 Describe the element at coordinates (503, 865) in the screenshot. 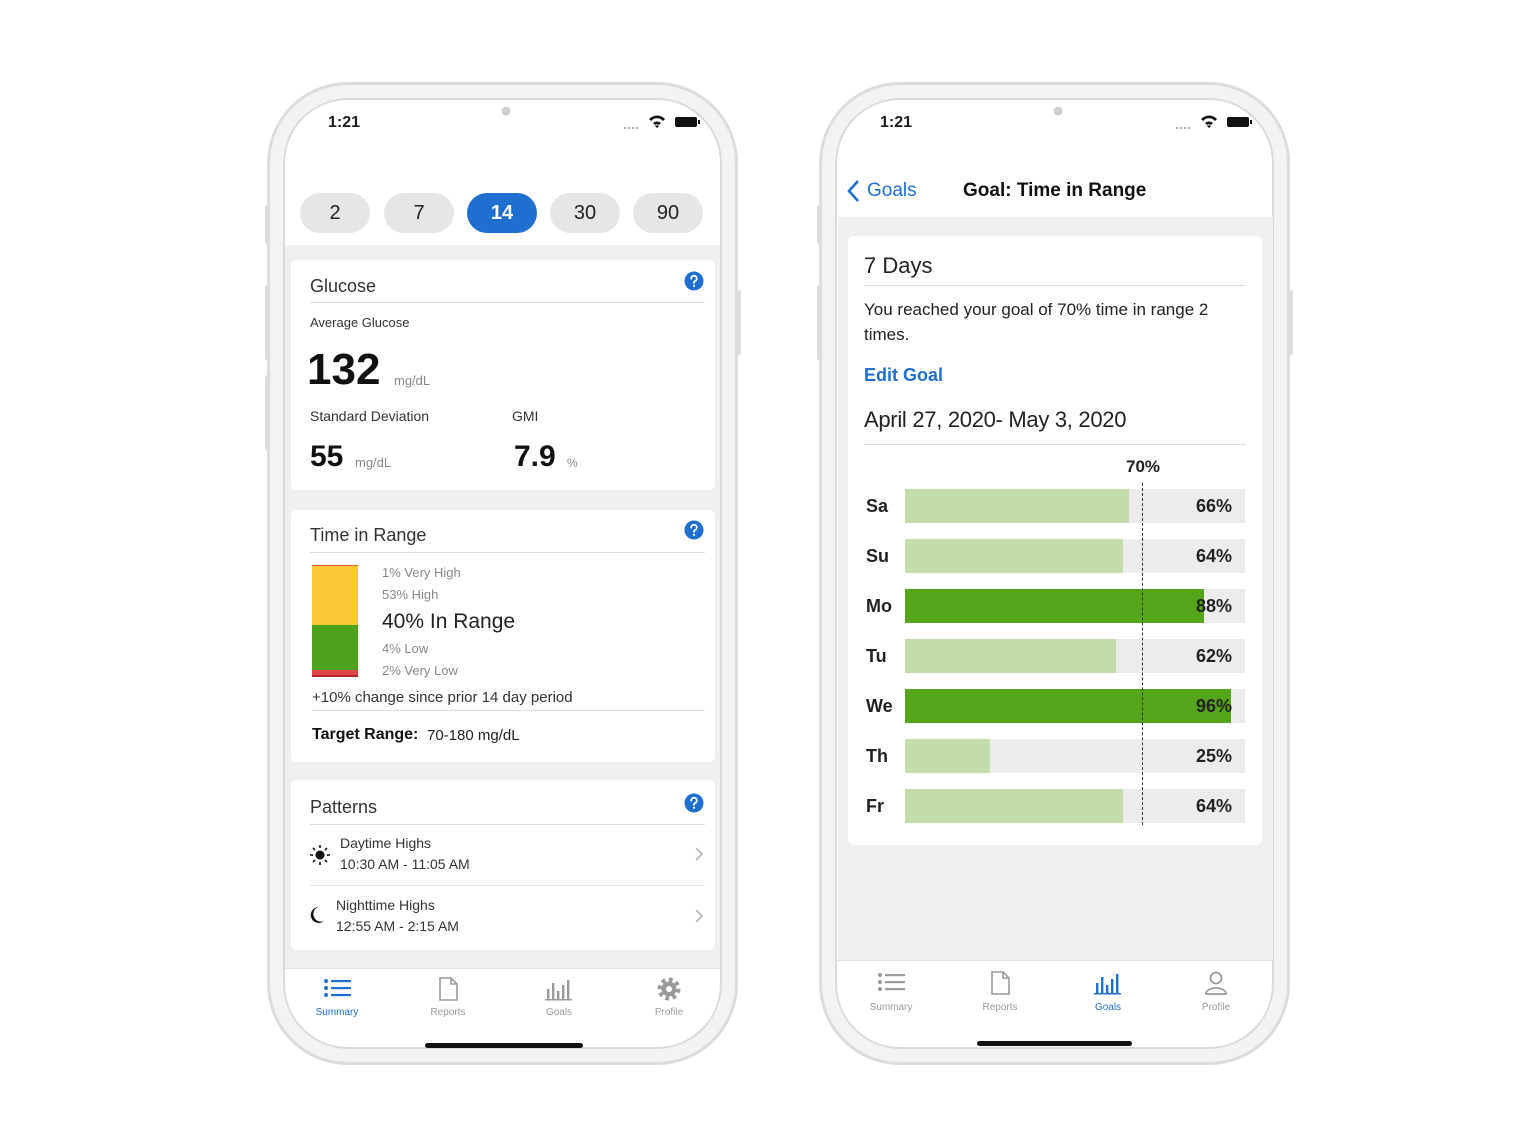

I see `patterns-card` at that location.